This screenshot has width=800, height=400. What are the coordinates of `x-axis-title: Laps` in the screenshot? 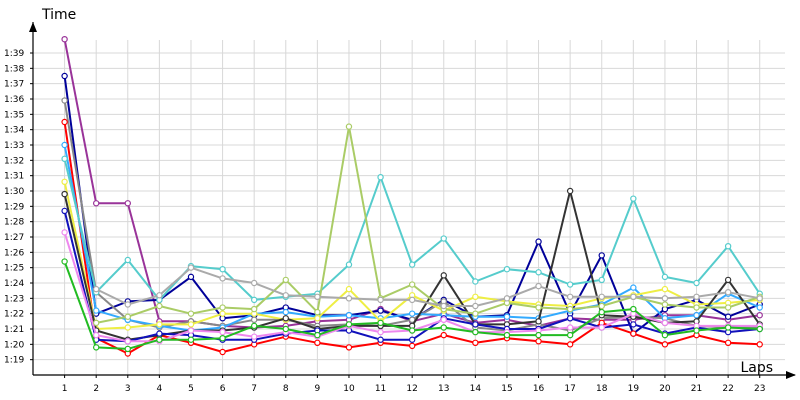 It's located at (756, 368).